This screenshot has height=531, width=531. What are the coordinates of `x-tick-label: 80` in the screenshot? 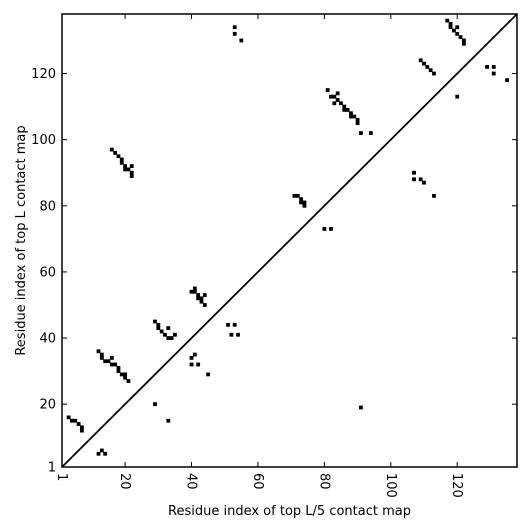 It's located at (323, 481).